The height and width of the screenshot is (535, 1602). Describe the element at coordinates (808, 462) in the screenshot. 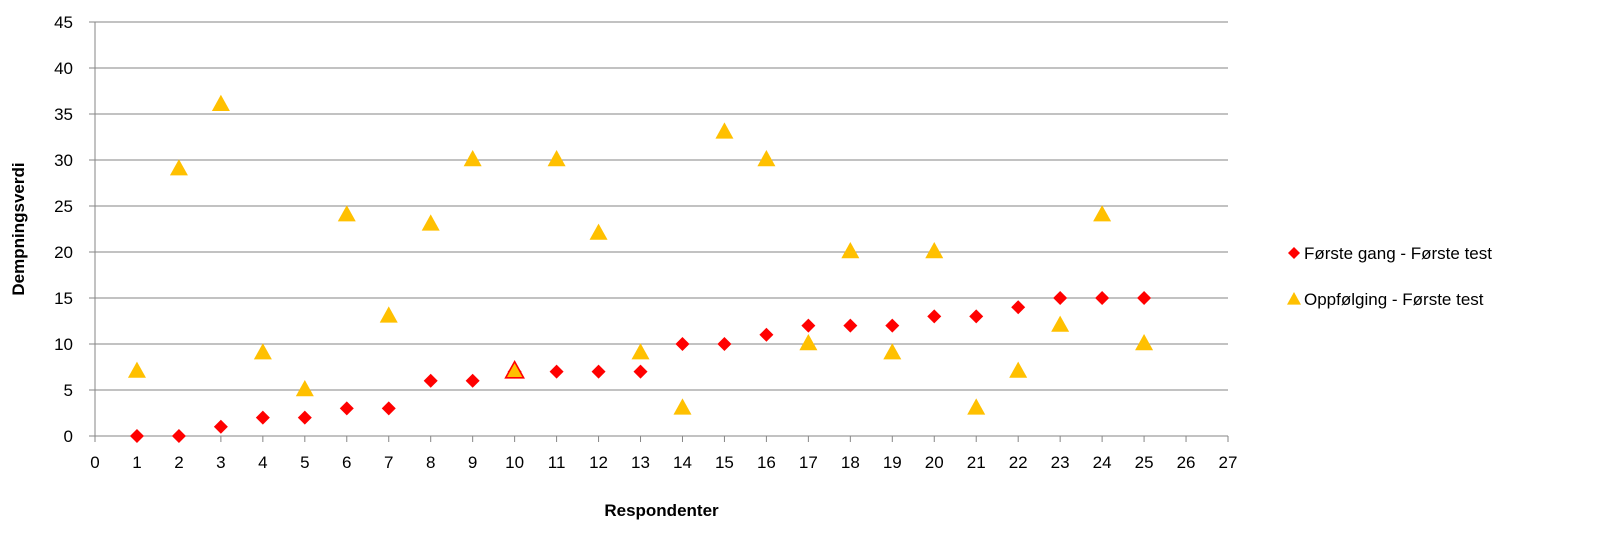

I see `x-tick-label: 17` at that location.